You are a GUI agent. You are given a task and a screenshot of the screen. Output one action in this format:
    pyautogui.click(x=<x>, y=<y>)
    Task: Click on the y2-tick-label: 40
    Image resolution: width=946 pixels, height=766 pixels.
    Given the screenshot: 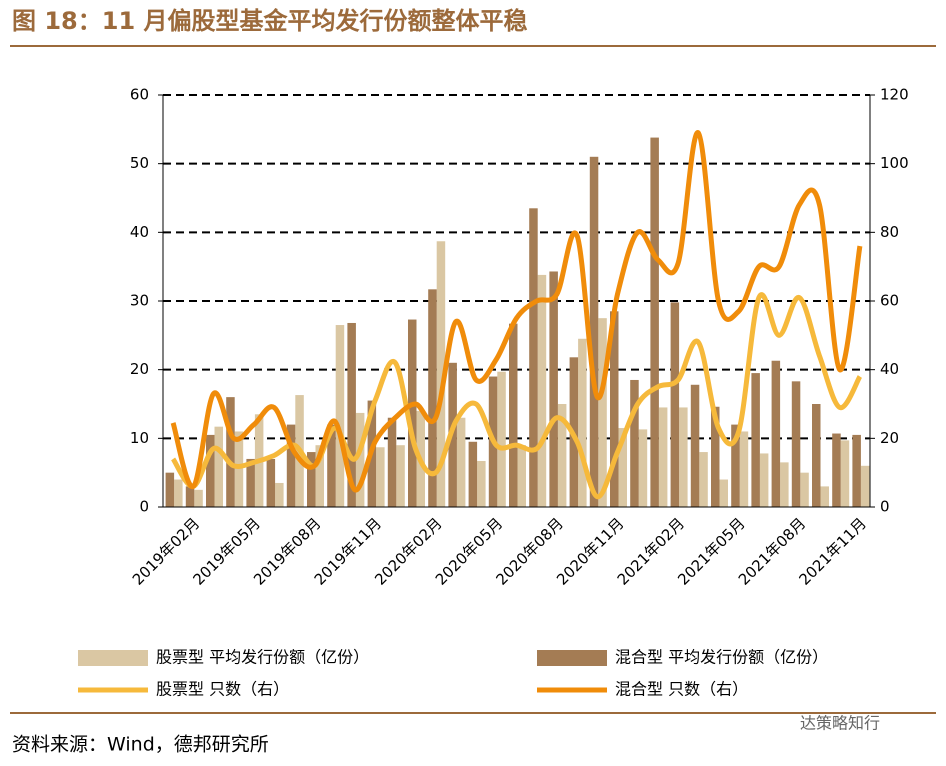 What is the action you would take?
    pyautogui.click(x=889, y=369)
    